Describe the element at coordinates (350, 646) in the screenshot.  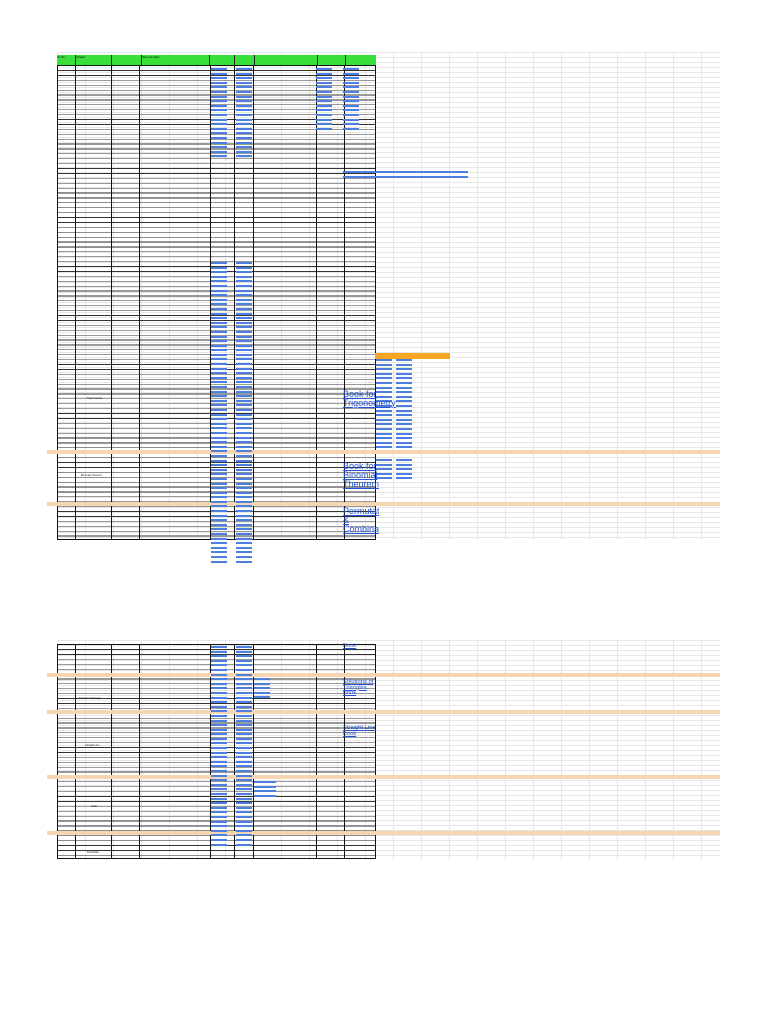
I see `page2-book-link: Book` at that location.